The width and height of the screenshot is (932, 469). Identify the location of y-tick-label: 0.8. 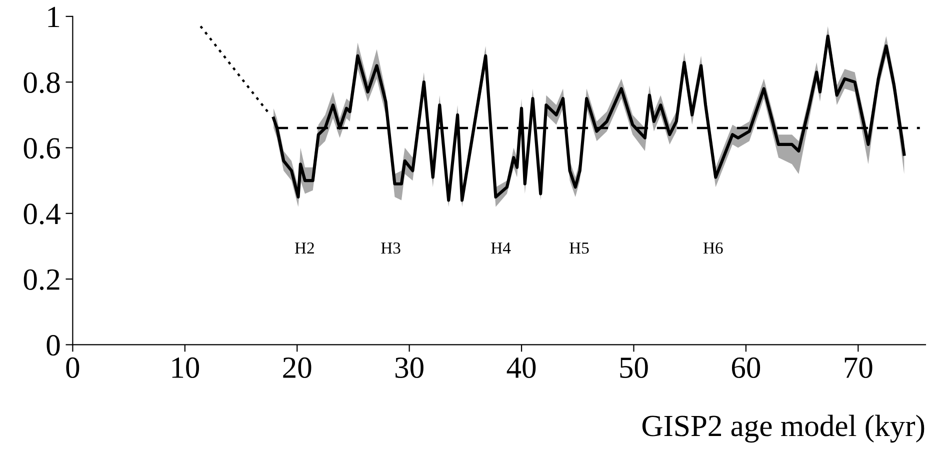
(42, 83).